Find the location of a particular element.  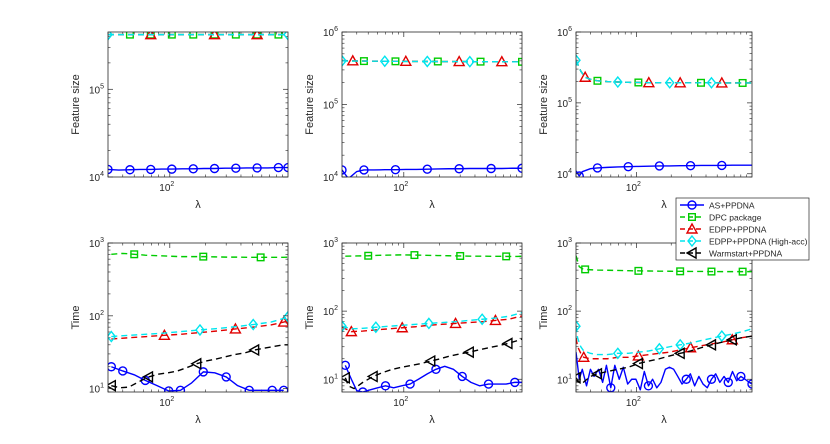

y-tick-exponent: 2 is located at coordinates (336, 308).